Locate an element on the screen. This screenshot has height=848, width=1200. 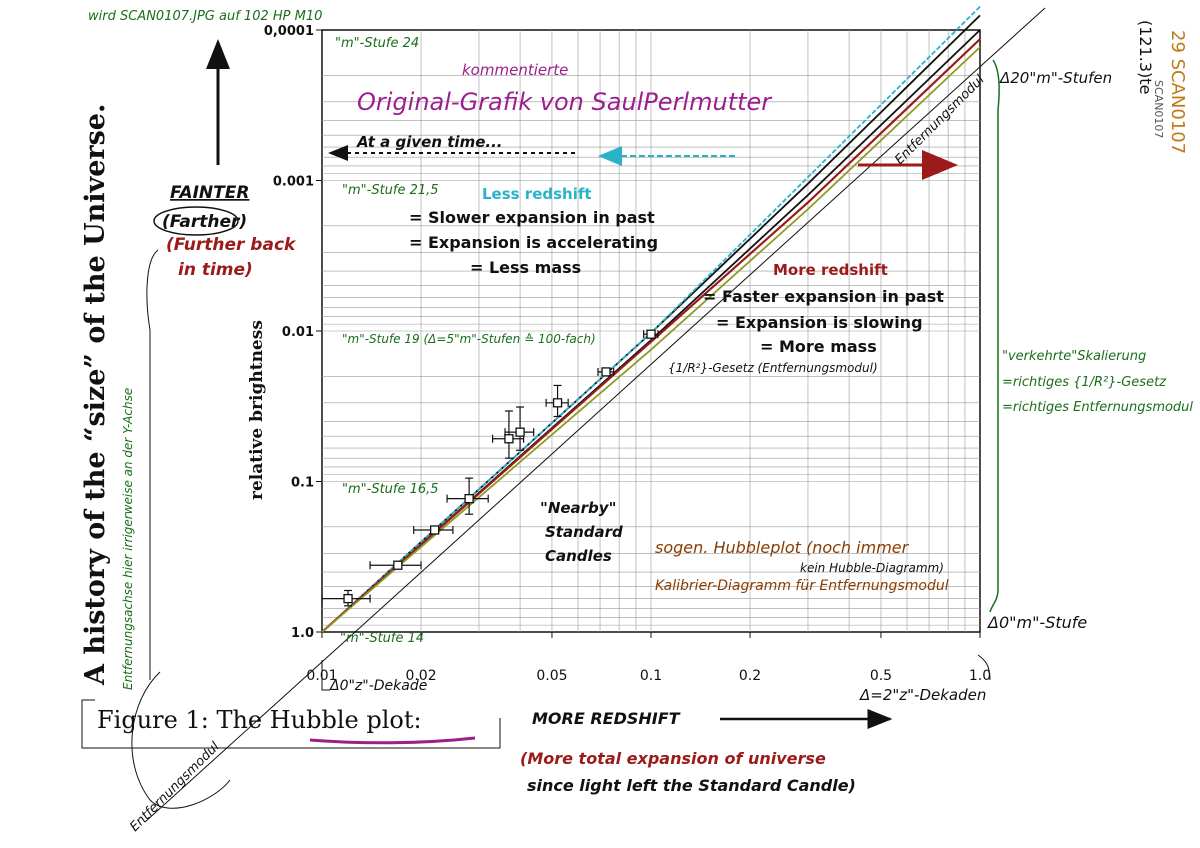
corner-note-ref: (121.3)te is located at coordinates (1145, 57).